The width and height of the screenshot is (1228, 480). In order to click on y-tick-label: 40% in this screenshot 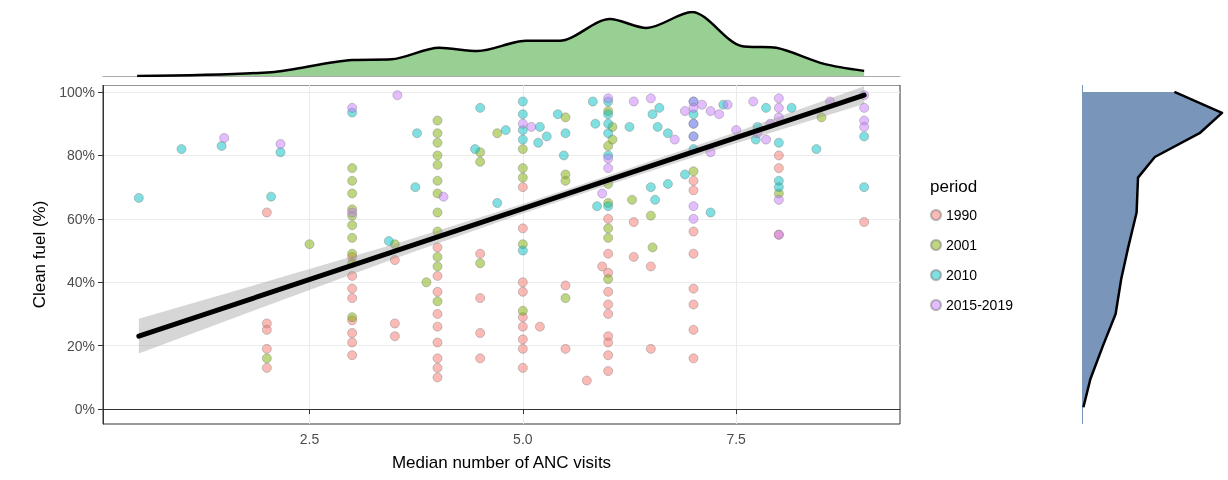, I will do `click(80, 282)`.